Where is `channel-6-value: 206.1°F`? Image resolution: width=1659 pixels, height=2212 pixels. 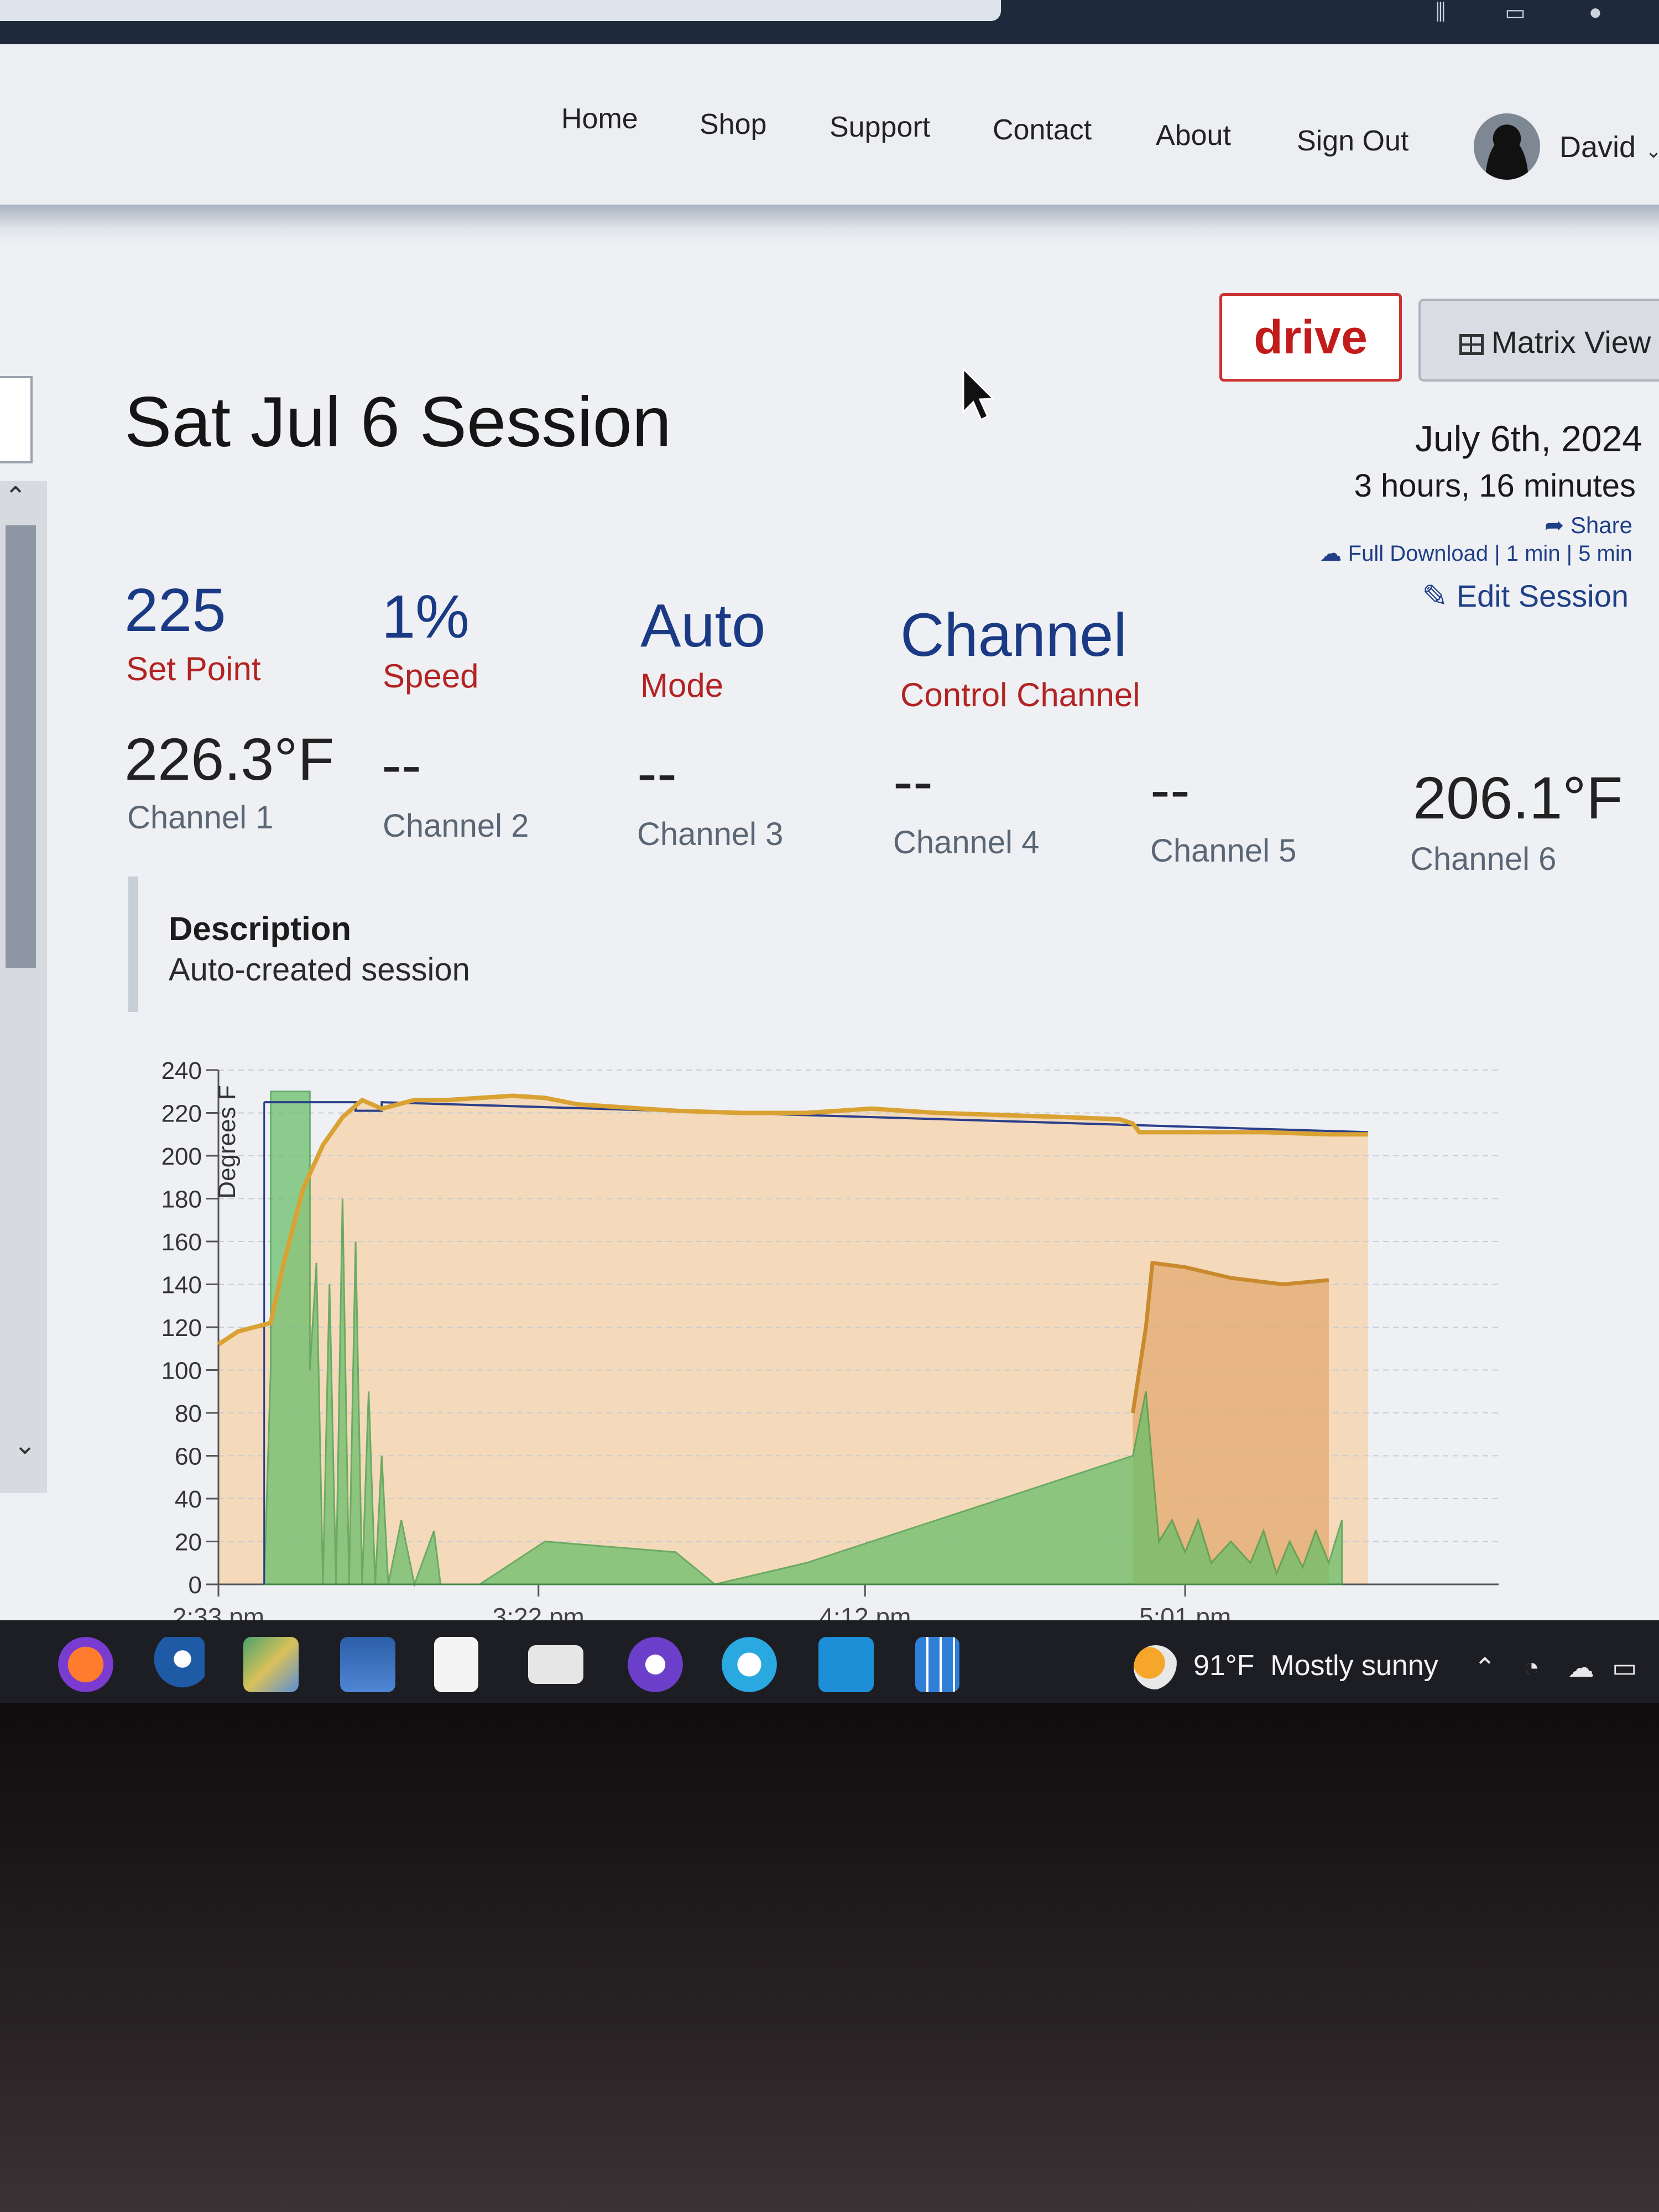
channel-6-value: 206.1°F is located at coordinates (1518, 798).